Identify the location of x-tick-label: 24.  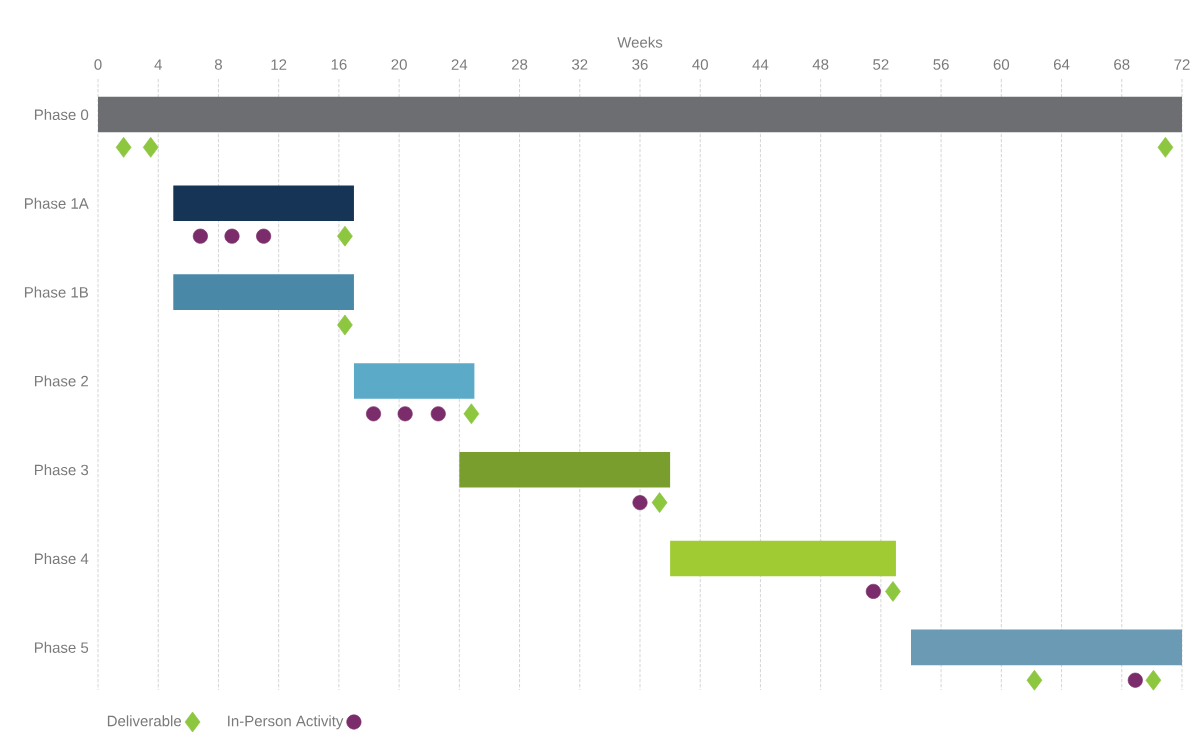
(459, 64).